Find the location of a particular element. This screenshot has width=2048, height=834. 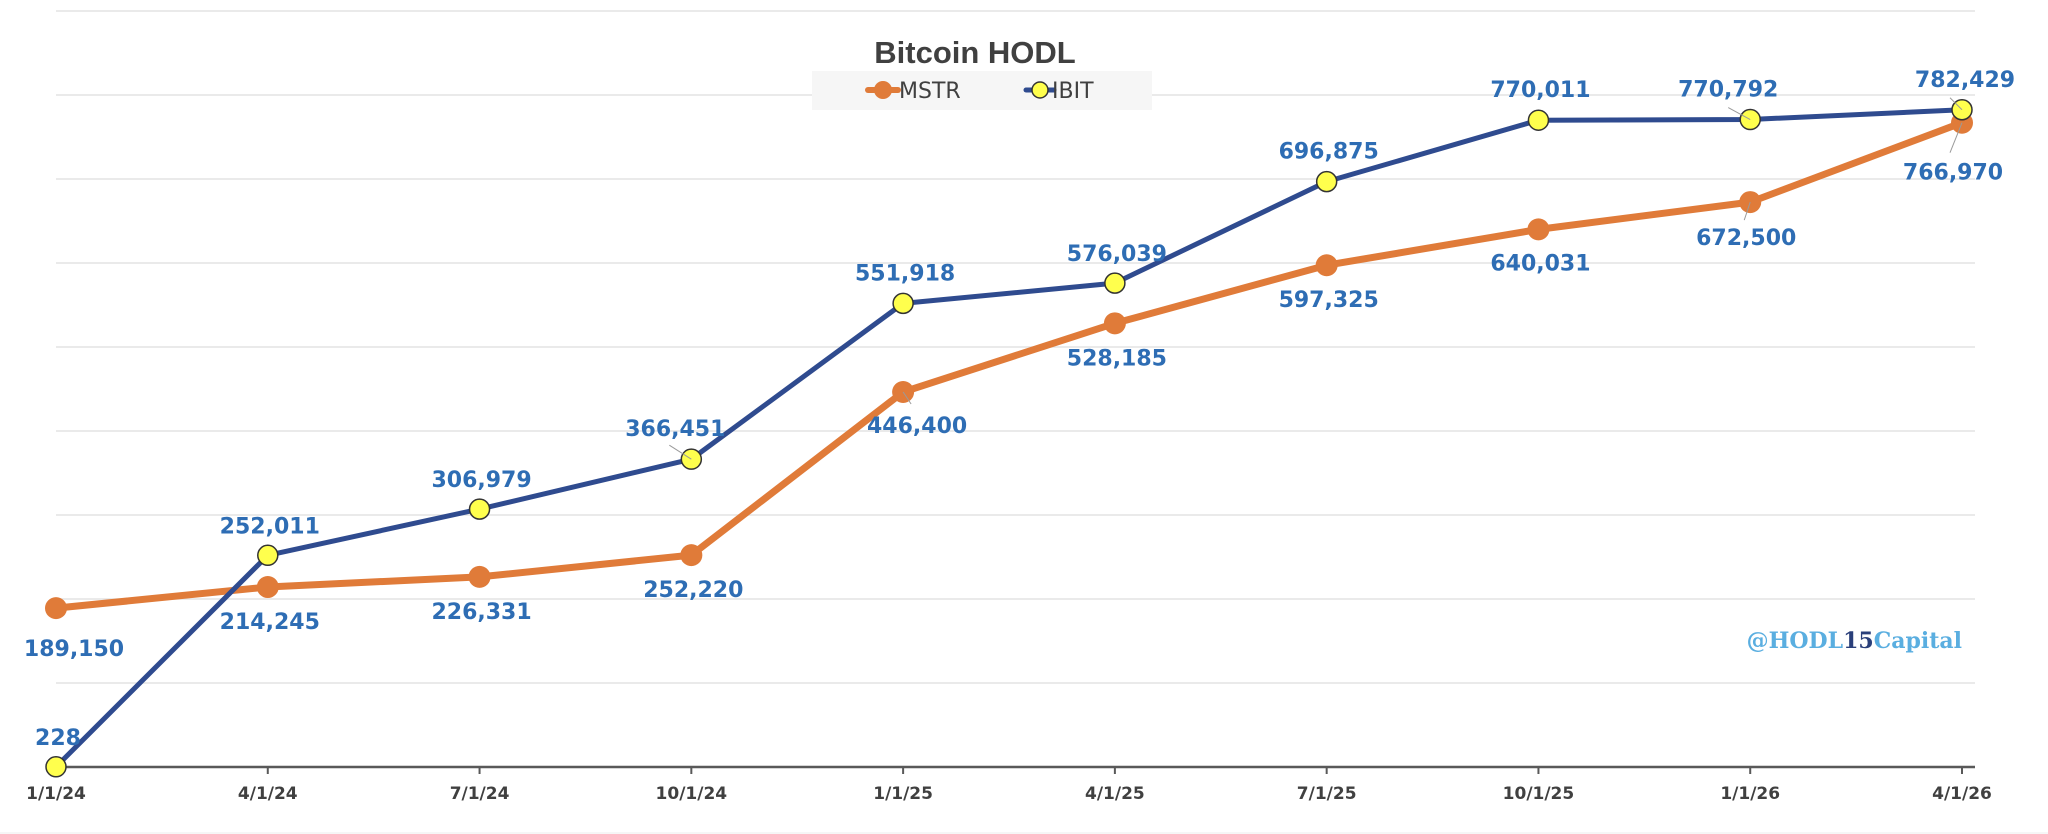

data-label-ibit: 770,011 is located at coordinates (1540, 90).